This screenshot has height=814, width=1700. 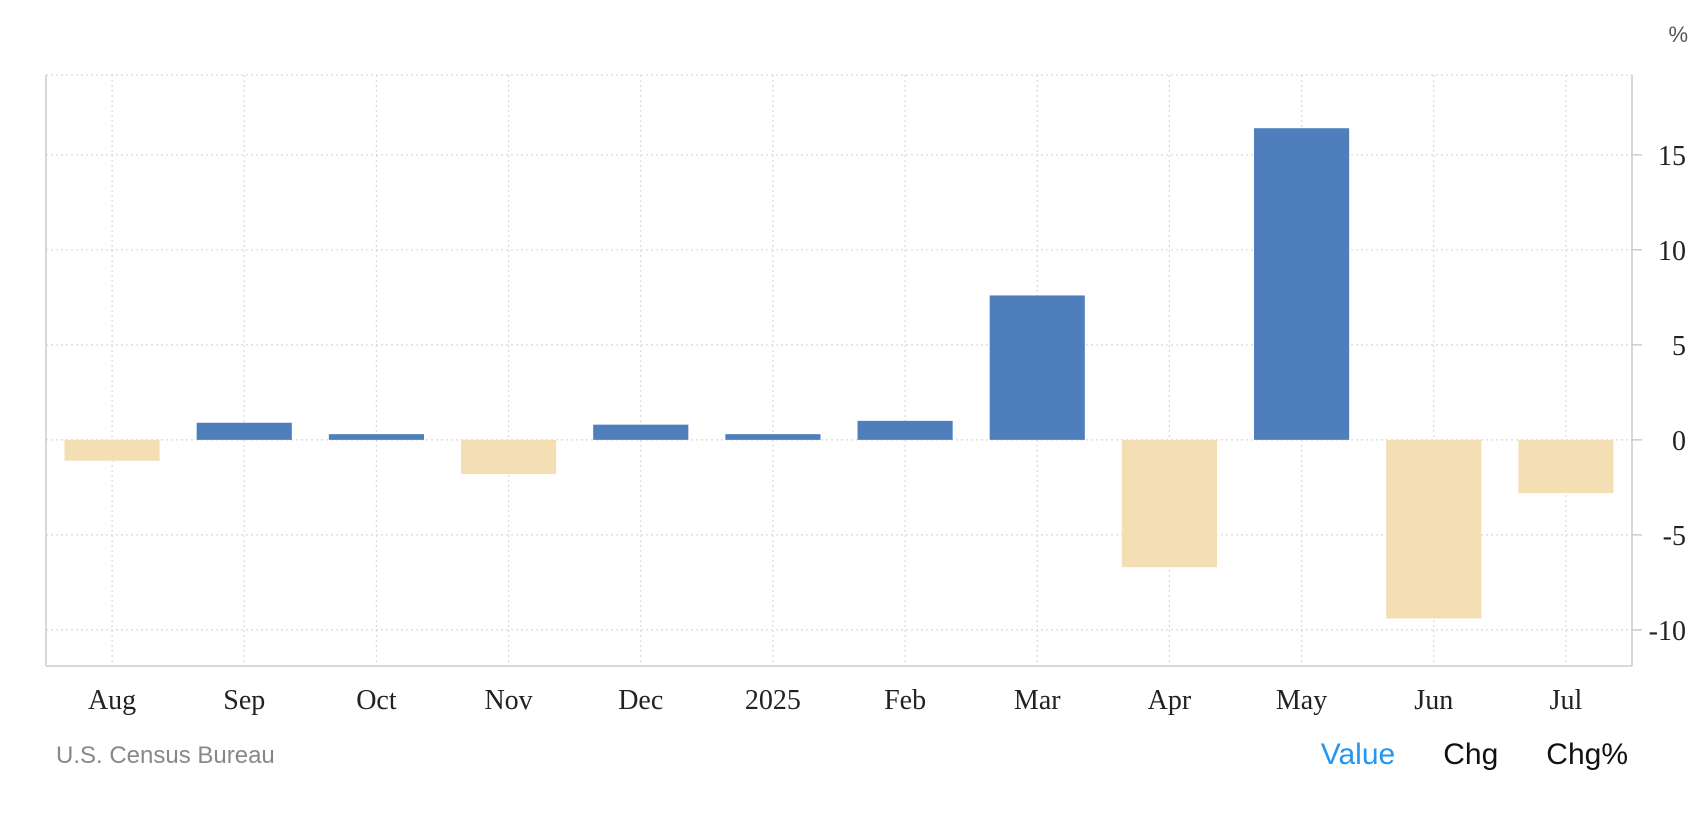 I want to click on x-tick-label: May, so click(x=1301, y=700).